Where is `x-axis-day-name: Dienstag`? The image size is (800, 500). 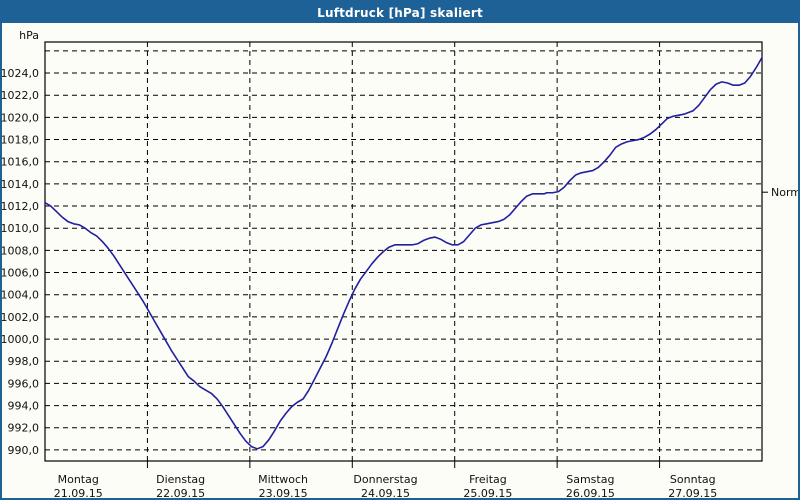 x-axis-day-name: Dienstag is located at coordinates (180, 479).